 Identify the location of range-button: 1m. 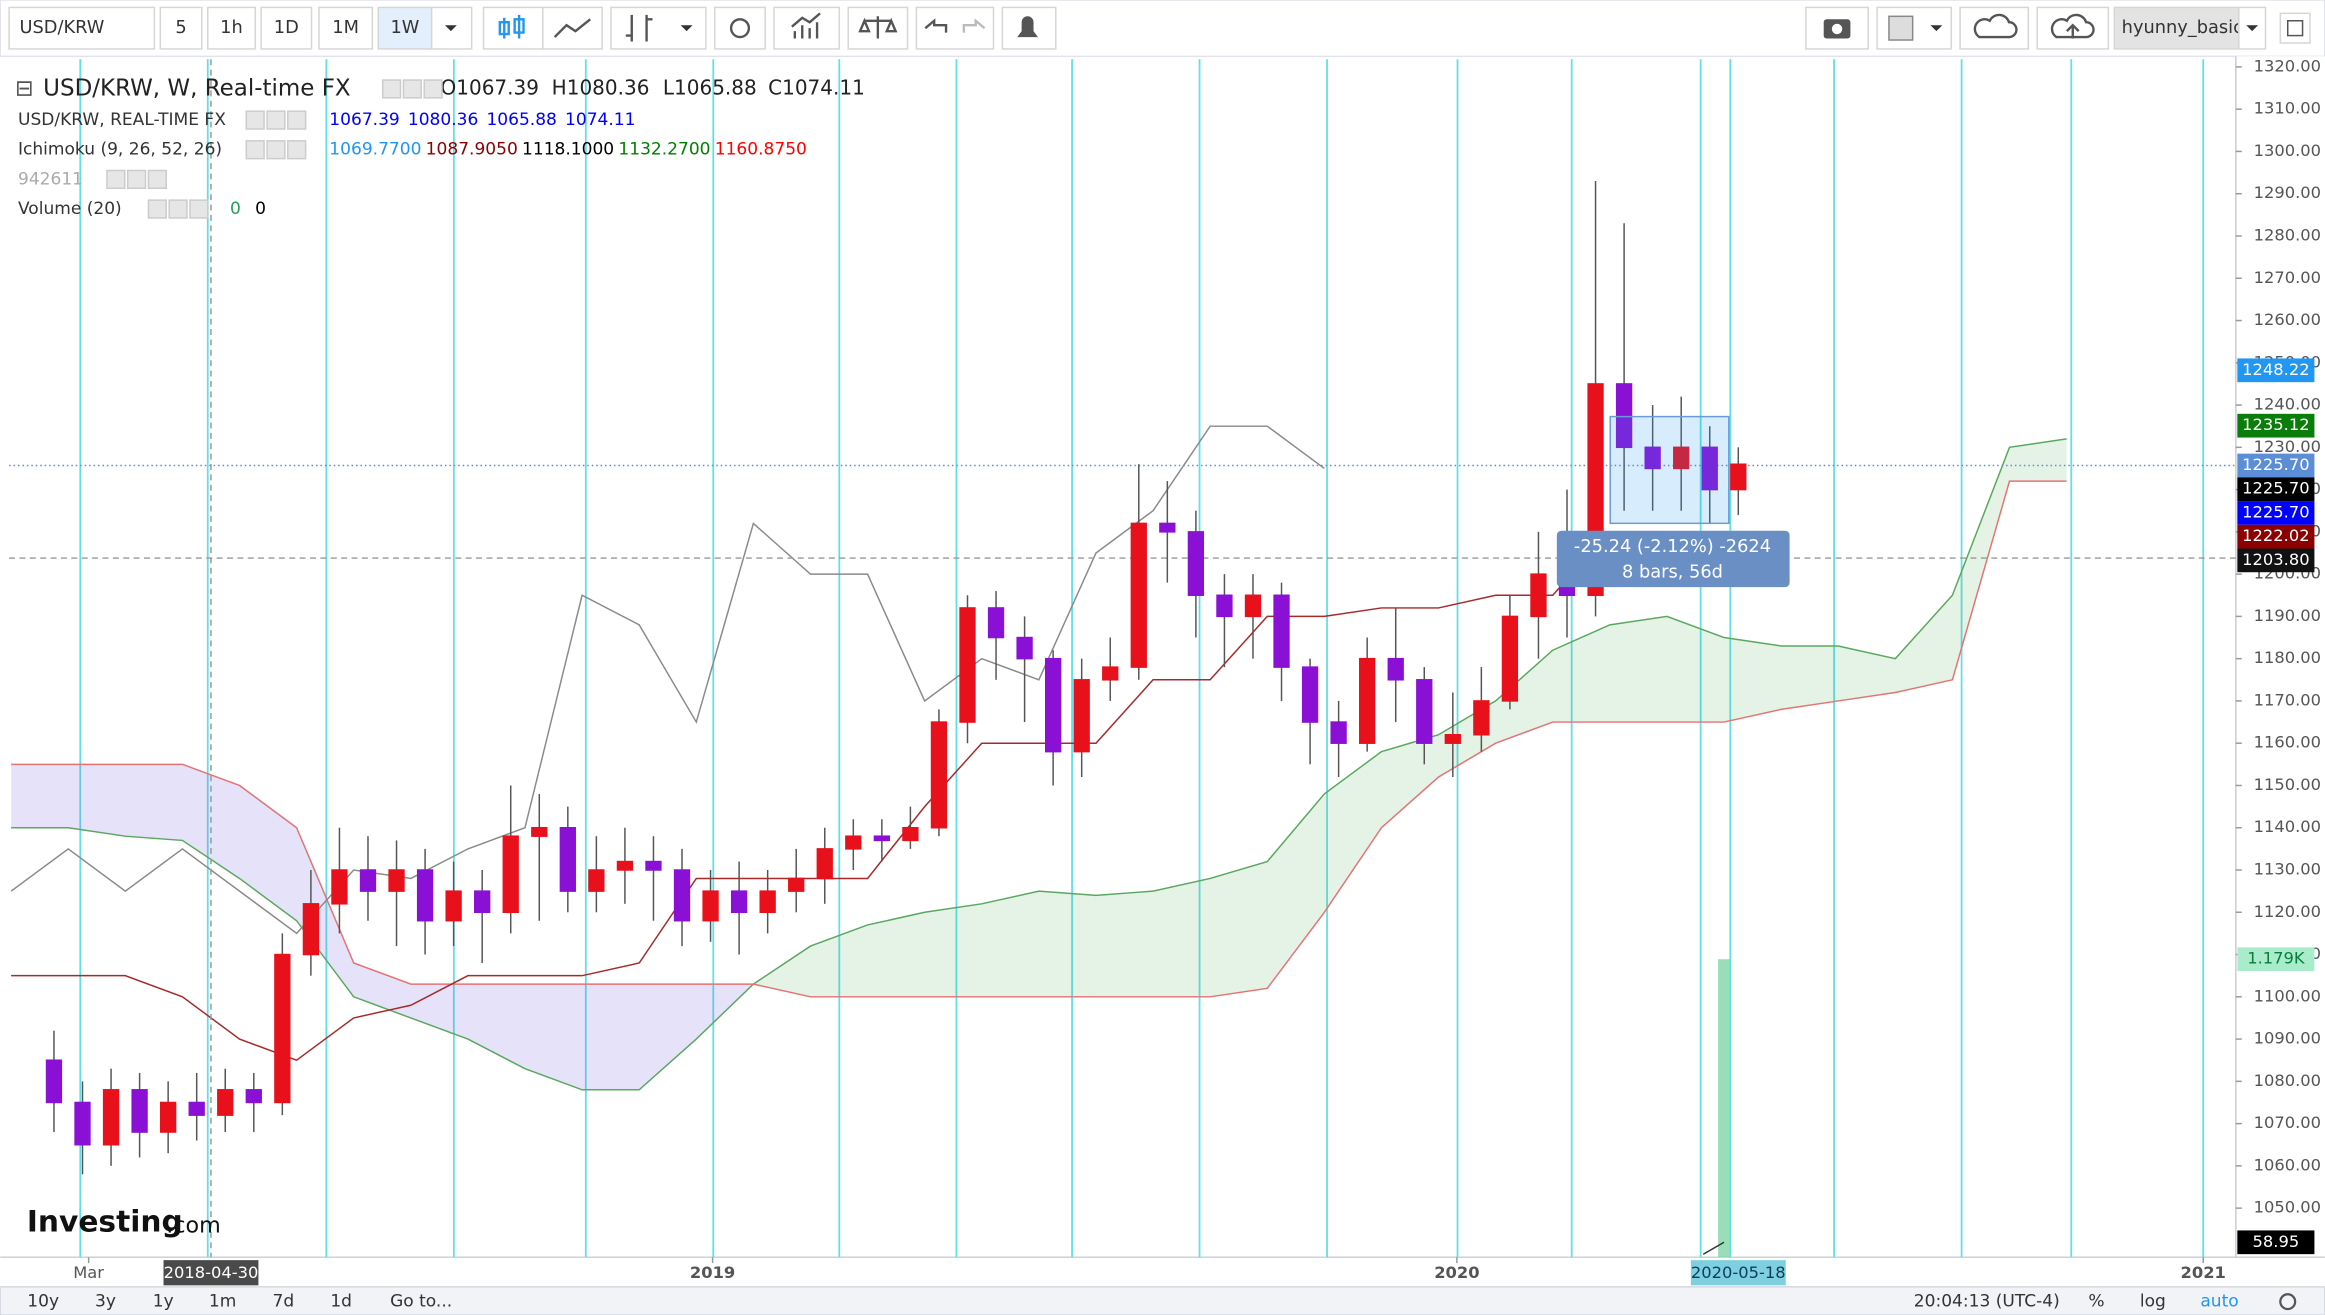
(222, 1302).